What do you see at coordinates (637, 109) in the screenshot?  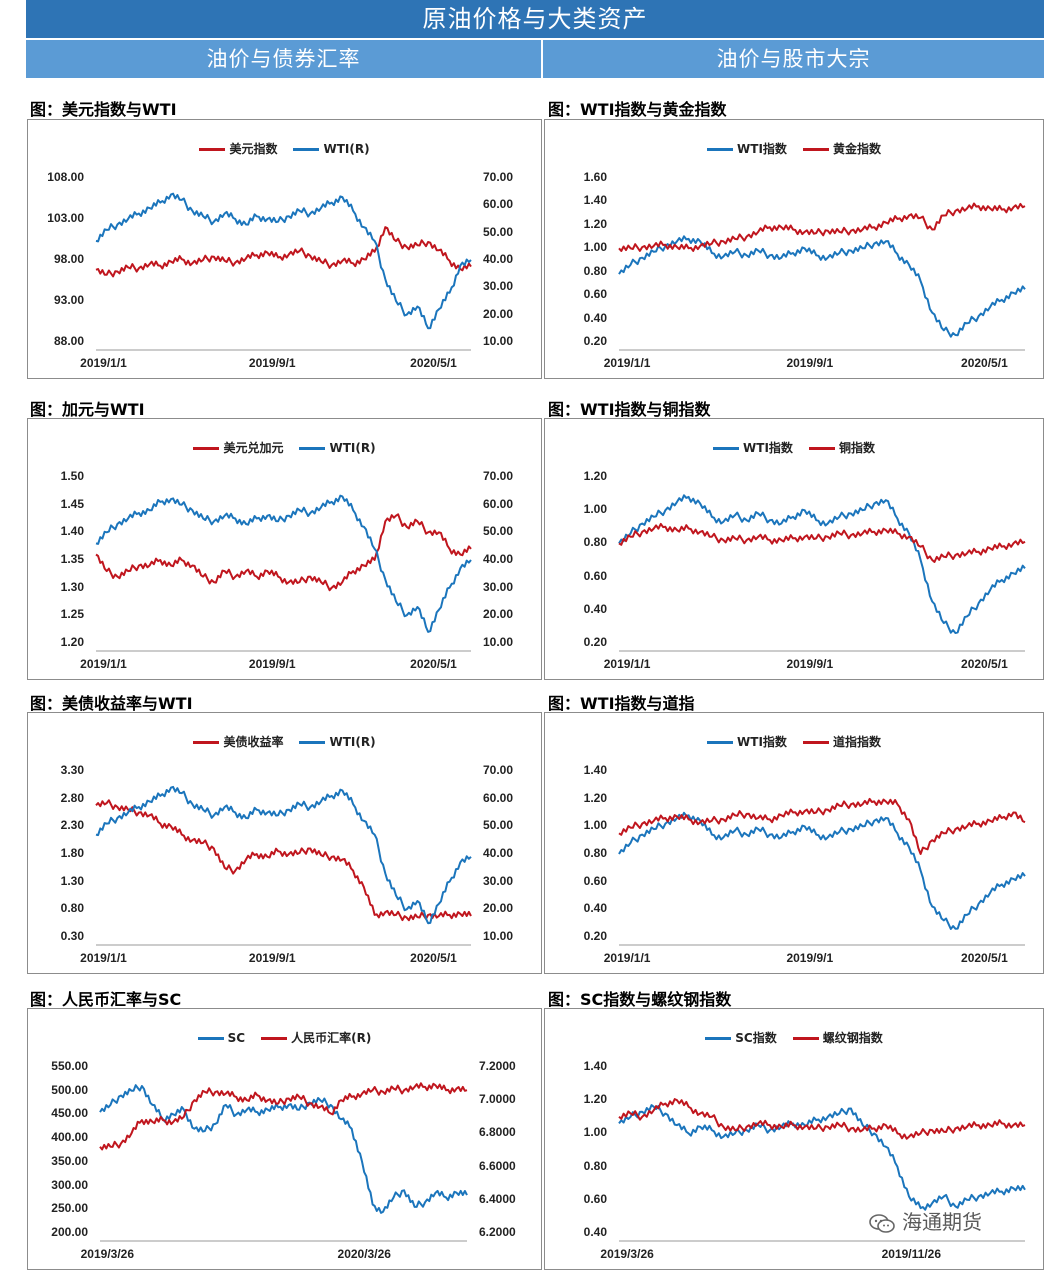 I see `chart-title: 图：WTI指数与黄金指数` at bounding box center [637, 109].